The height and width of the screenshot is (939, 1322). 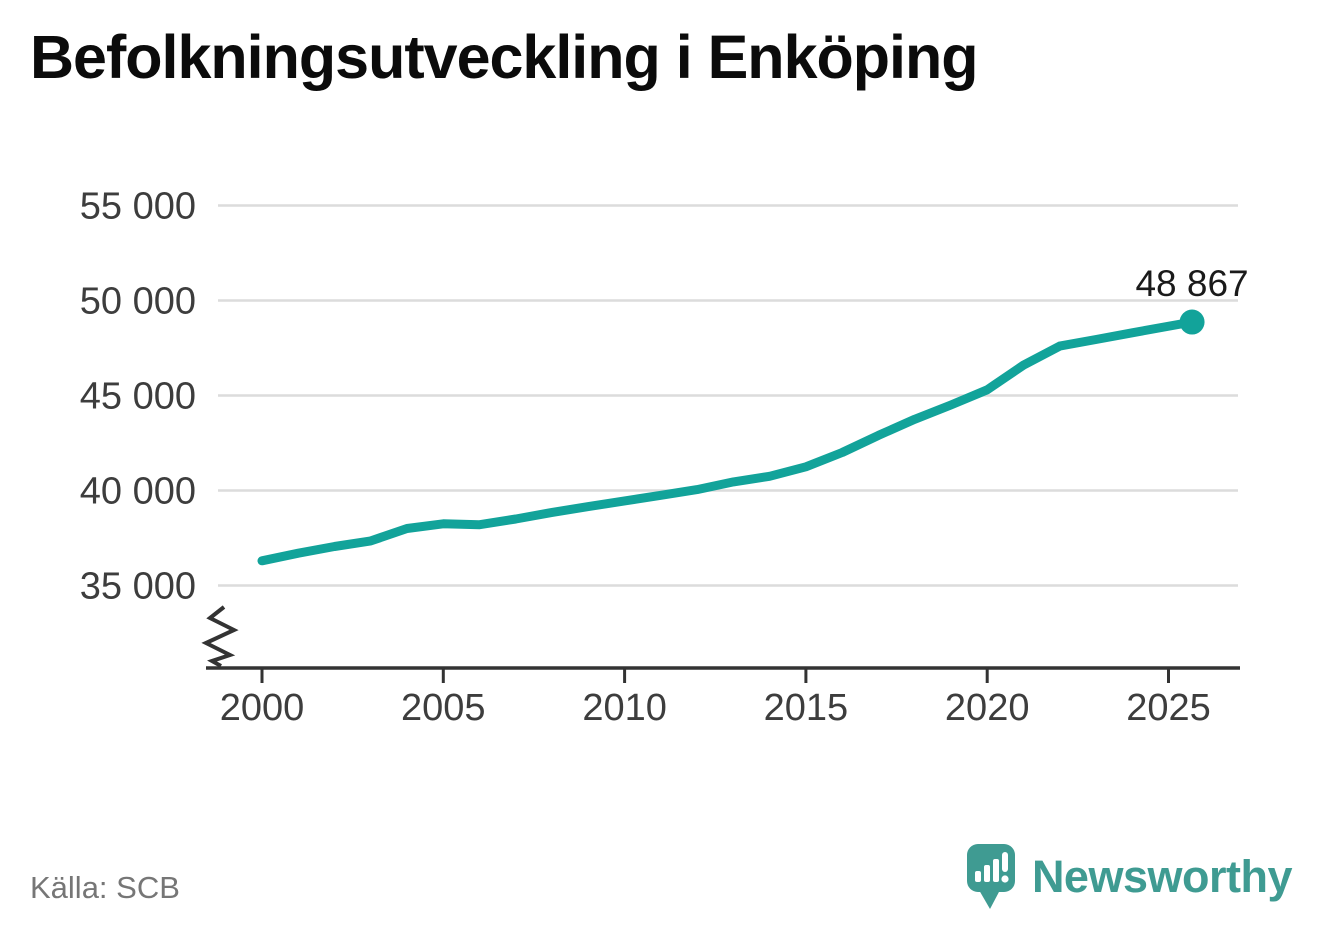 I want to click on x-tick-label: 2015, so click(x=806, y=708).